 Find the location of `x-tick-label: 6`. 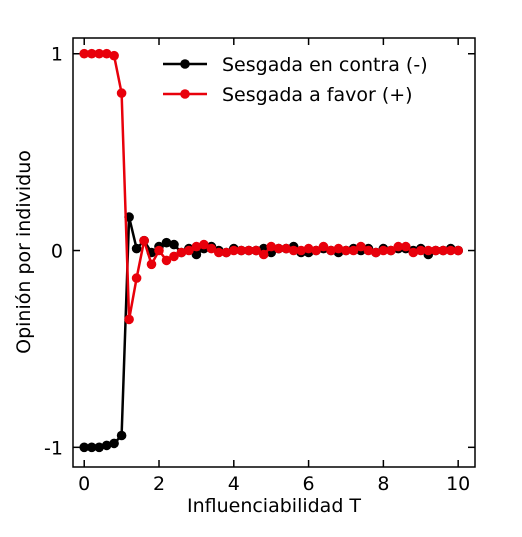

x-tick-label: 6 is located at coordinates (309, 484).